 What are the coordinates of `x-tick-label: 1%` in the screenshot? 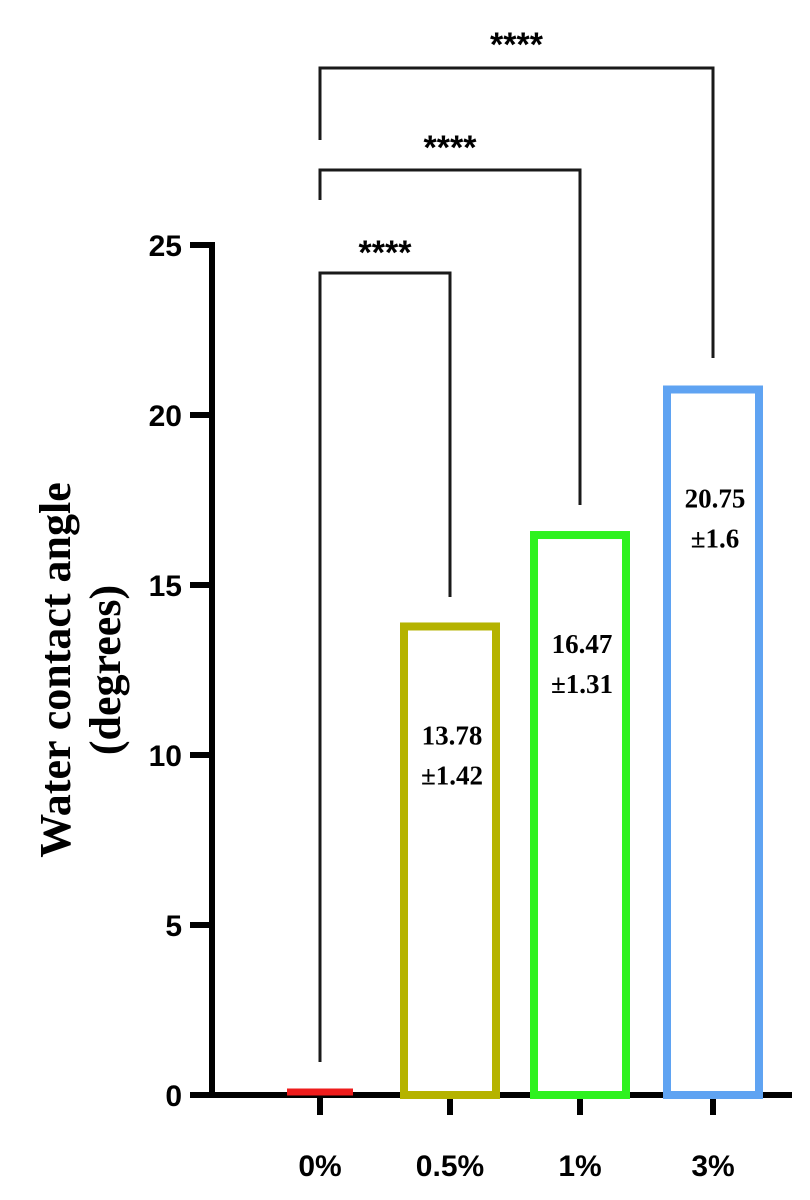 It's located at (579, 1166).